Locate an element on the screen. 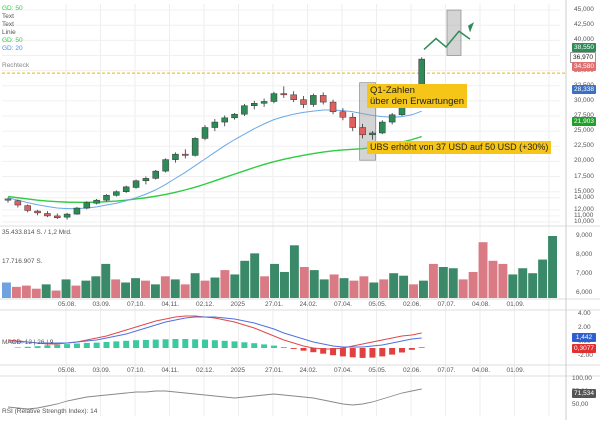 Image resolution: width=600 pixels, height=422 pixels. price-tick-label: 10,000 is located at coordinates (584, 221).